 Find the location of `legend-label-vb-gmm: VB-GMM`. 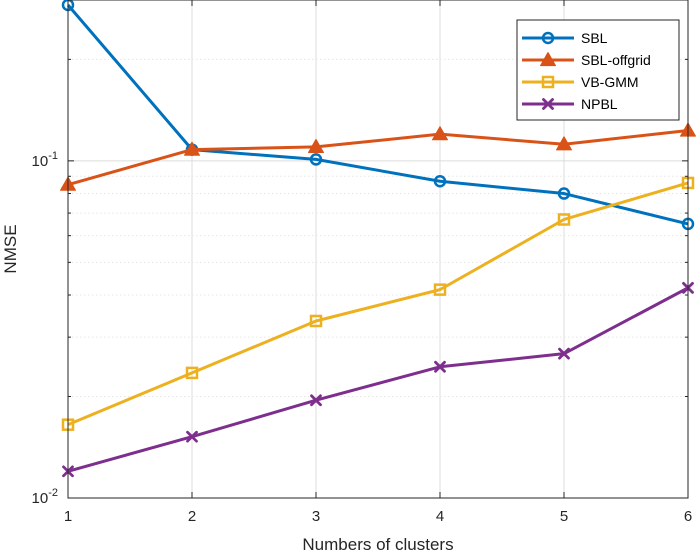

legend-label-vb-gmm: VB-GMM is located at coordinates (610, 82).